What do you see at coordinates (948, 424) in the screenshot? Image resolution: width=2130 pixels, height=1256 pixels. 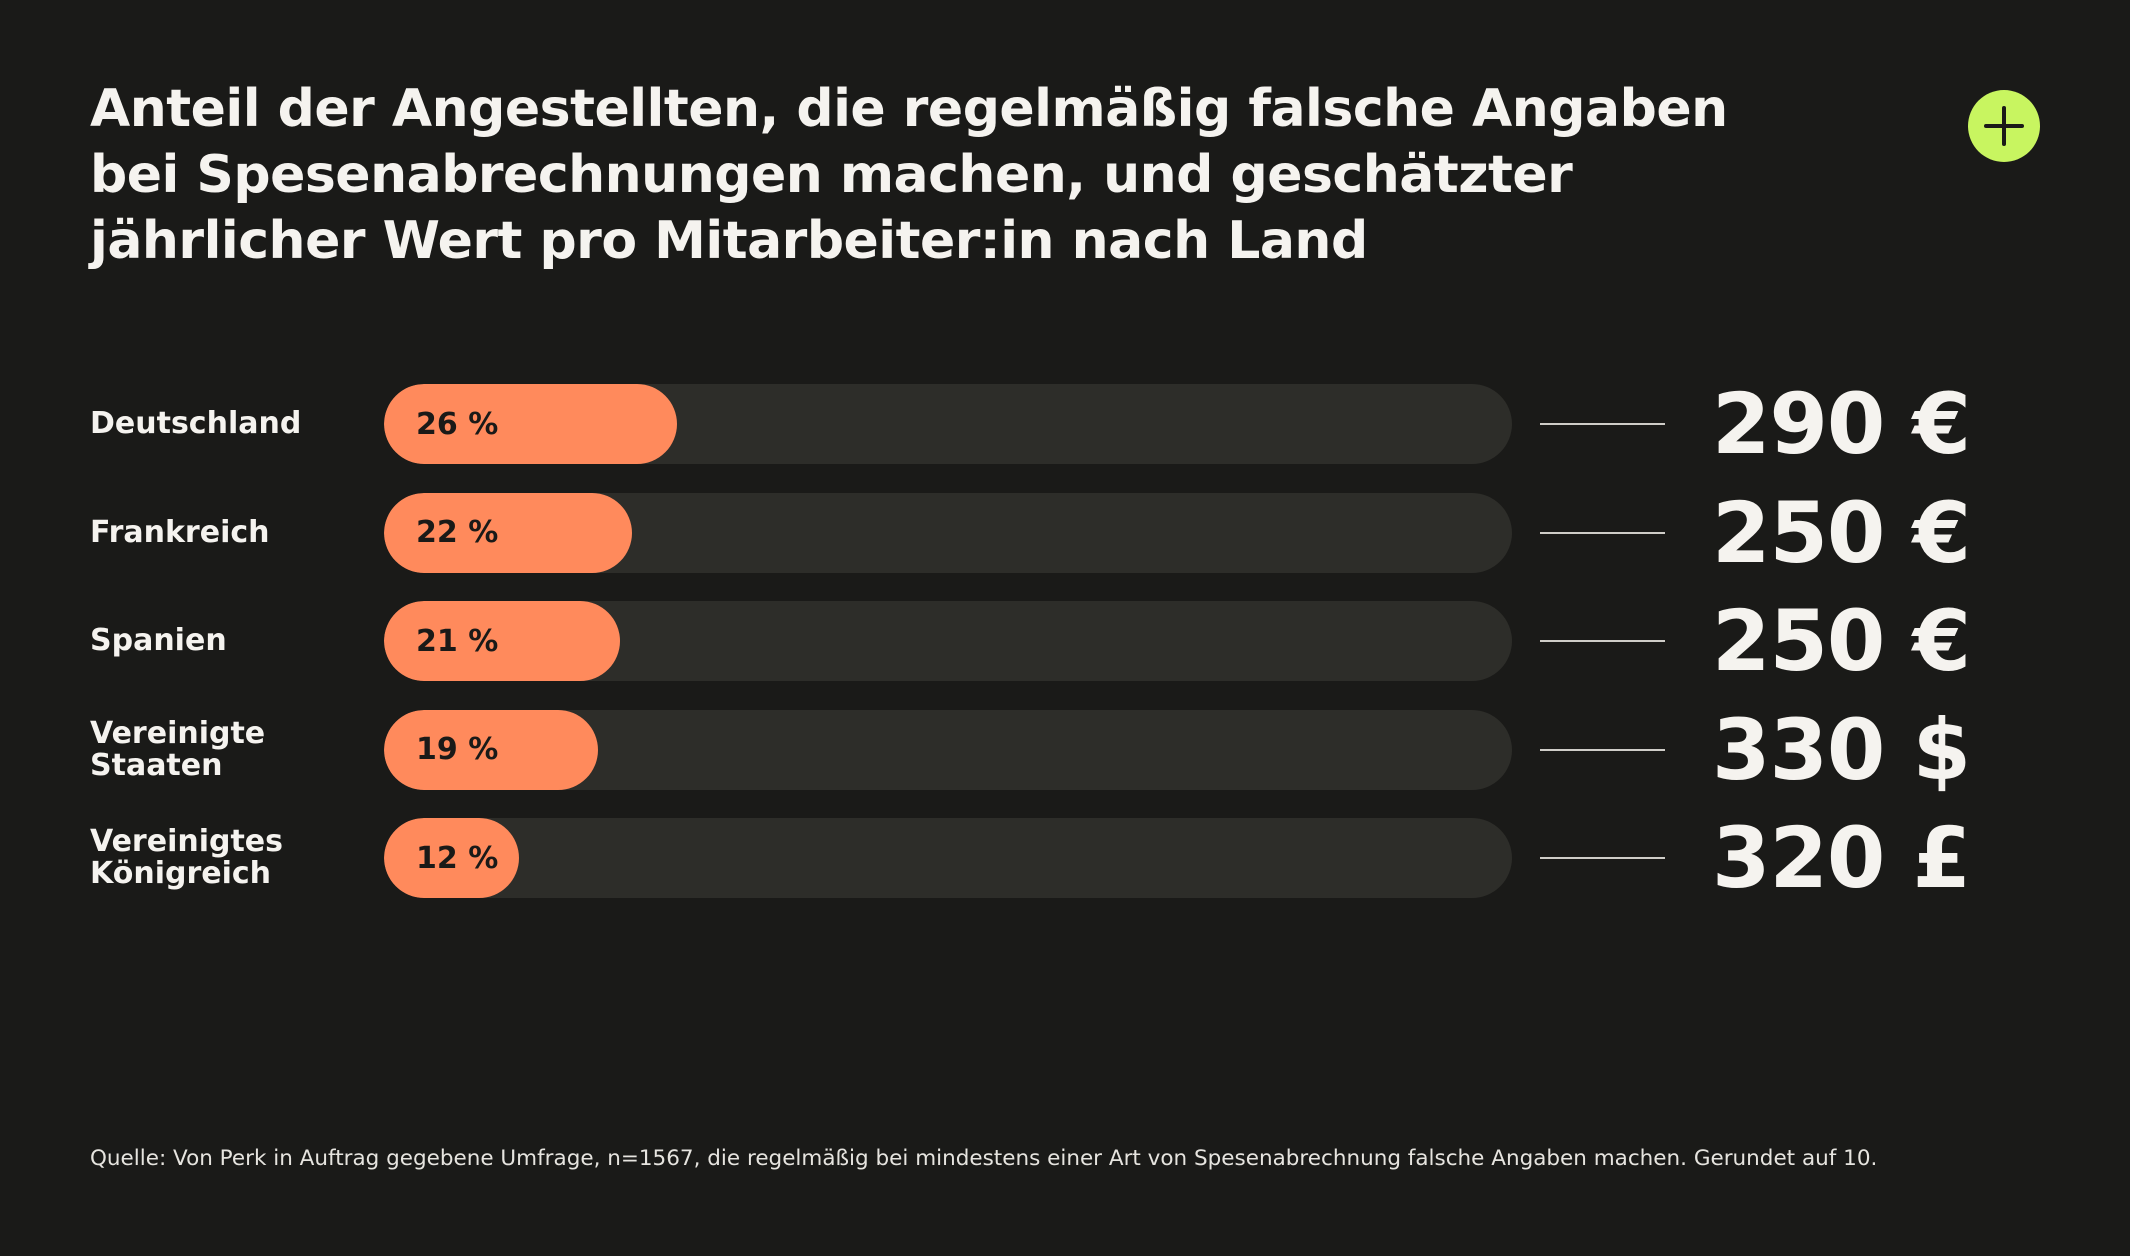 I see `bar-track: 26 %` at bounding box center [948, 424].